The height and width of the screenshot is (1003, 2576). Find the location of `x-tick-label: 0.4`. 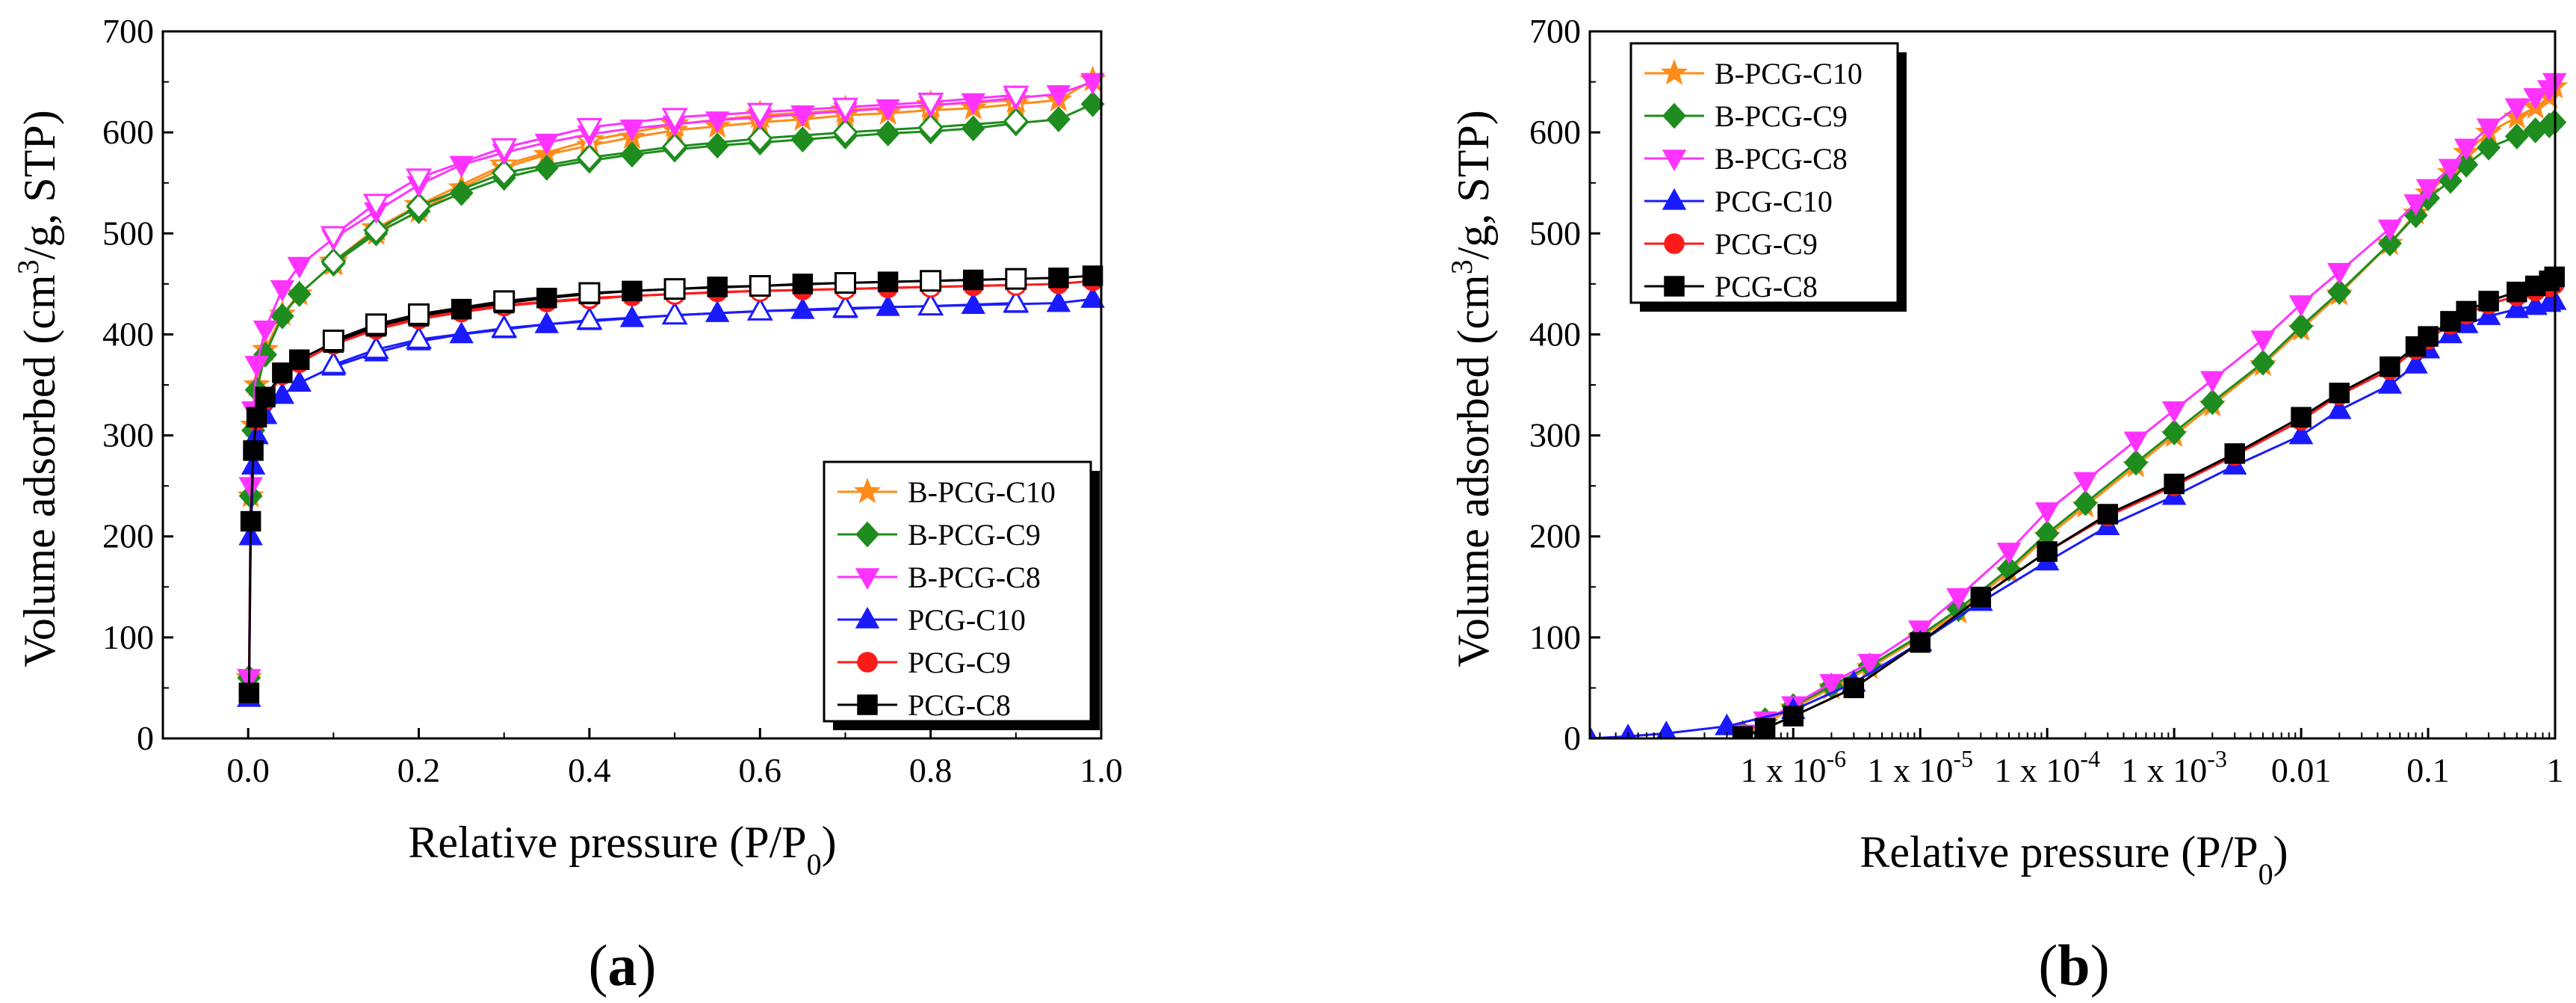

x-tick-label: 0.4 is located at coordinates (589, 770).